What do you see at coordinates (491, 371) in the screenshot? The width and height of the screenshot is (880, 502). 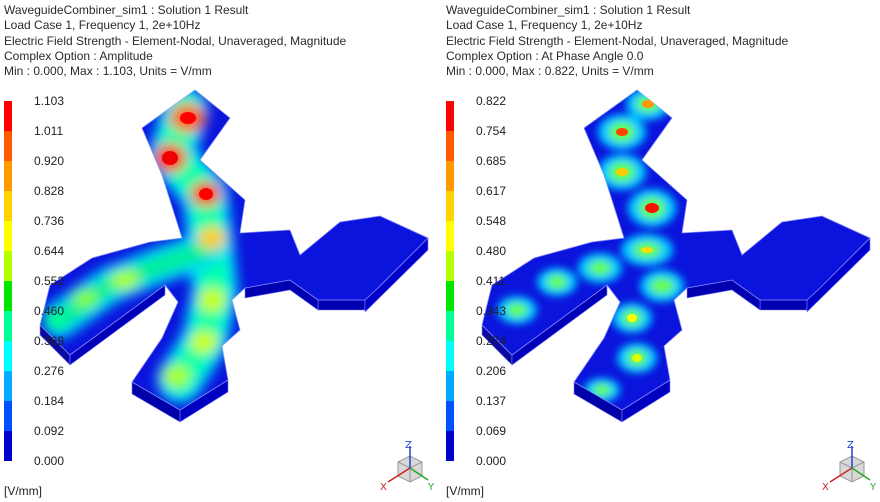 I see `legend-tick: 0.206` at bounding box center [491, 371].